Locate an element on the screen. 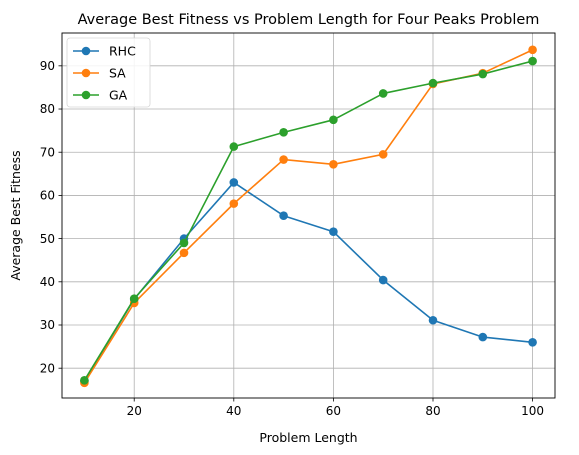 This screenshot has width=579, height=455. legend-label-ga: GA is located at coordinates (118, 95).